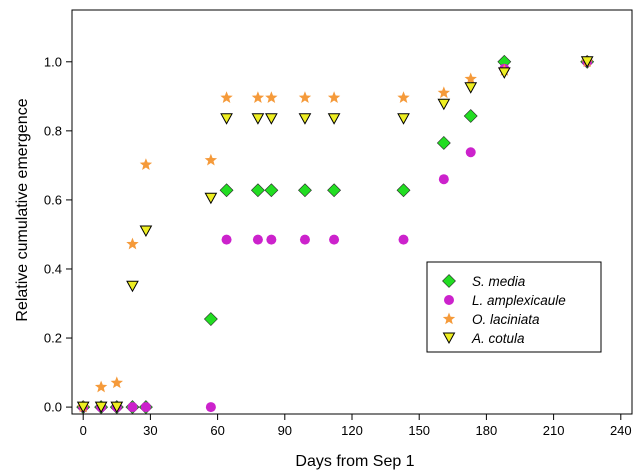  What do you see at coordinates (53, 407) in the screenshot?
I see `y-tick-label: 0.0` at bounding box center [53, 407].